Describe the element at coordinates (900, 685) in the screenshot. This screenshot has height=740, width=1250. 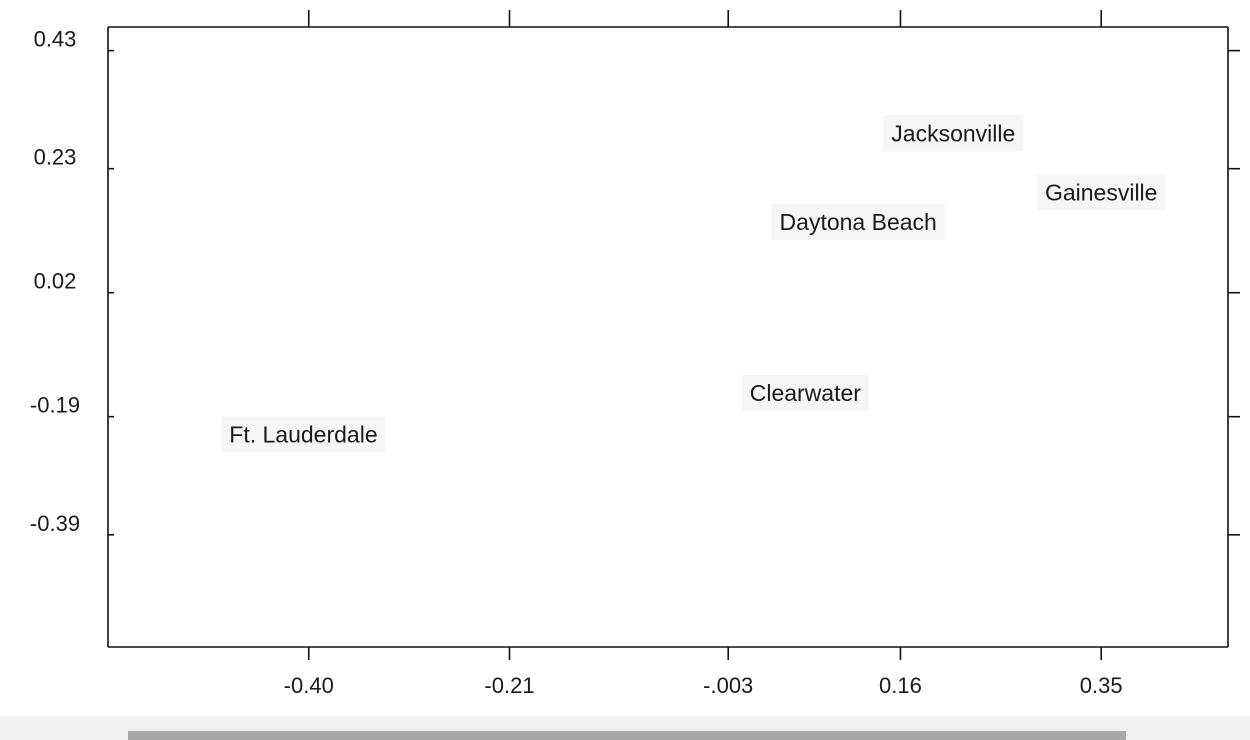
I see `x-tick-label: 0.16` at that location.